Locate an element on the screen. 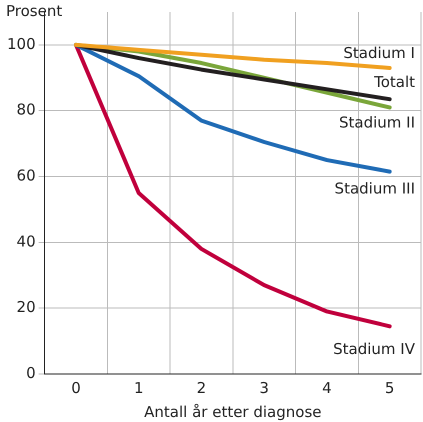 This screenshot has height=422, width=423. y-tick-label: 0 is located at coordinates (31, 373).